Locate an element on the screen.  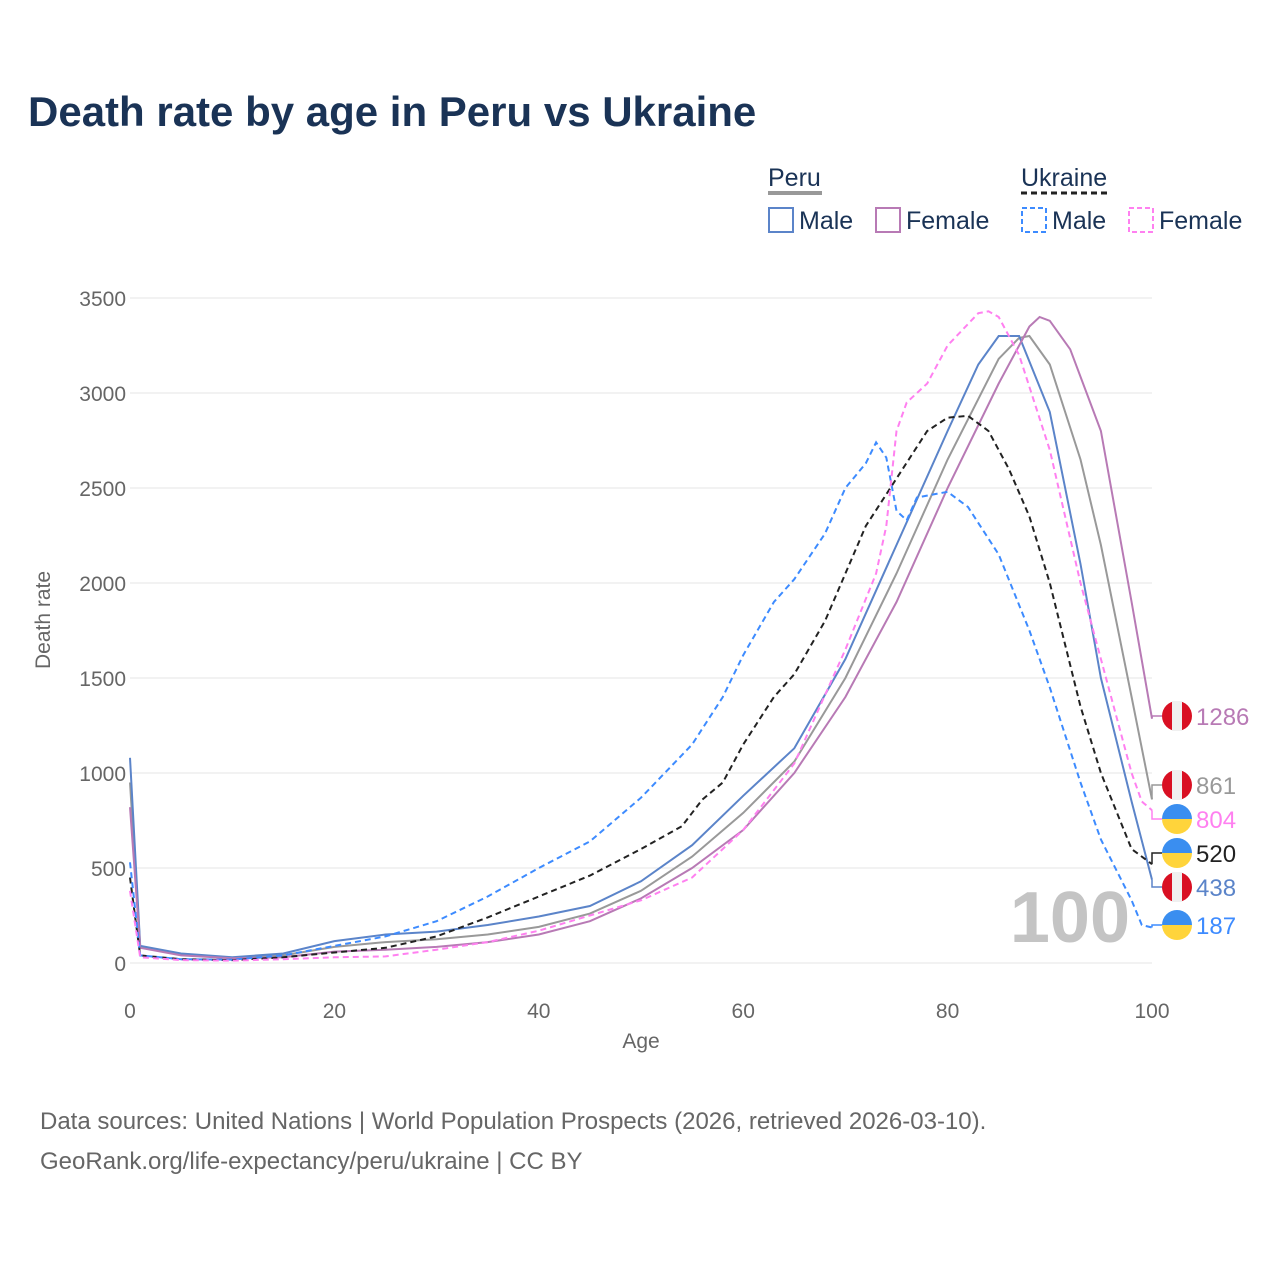
y-axis-label: Death rate is located at coordinates (43, 620).